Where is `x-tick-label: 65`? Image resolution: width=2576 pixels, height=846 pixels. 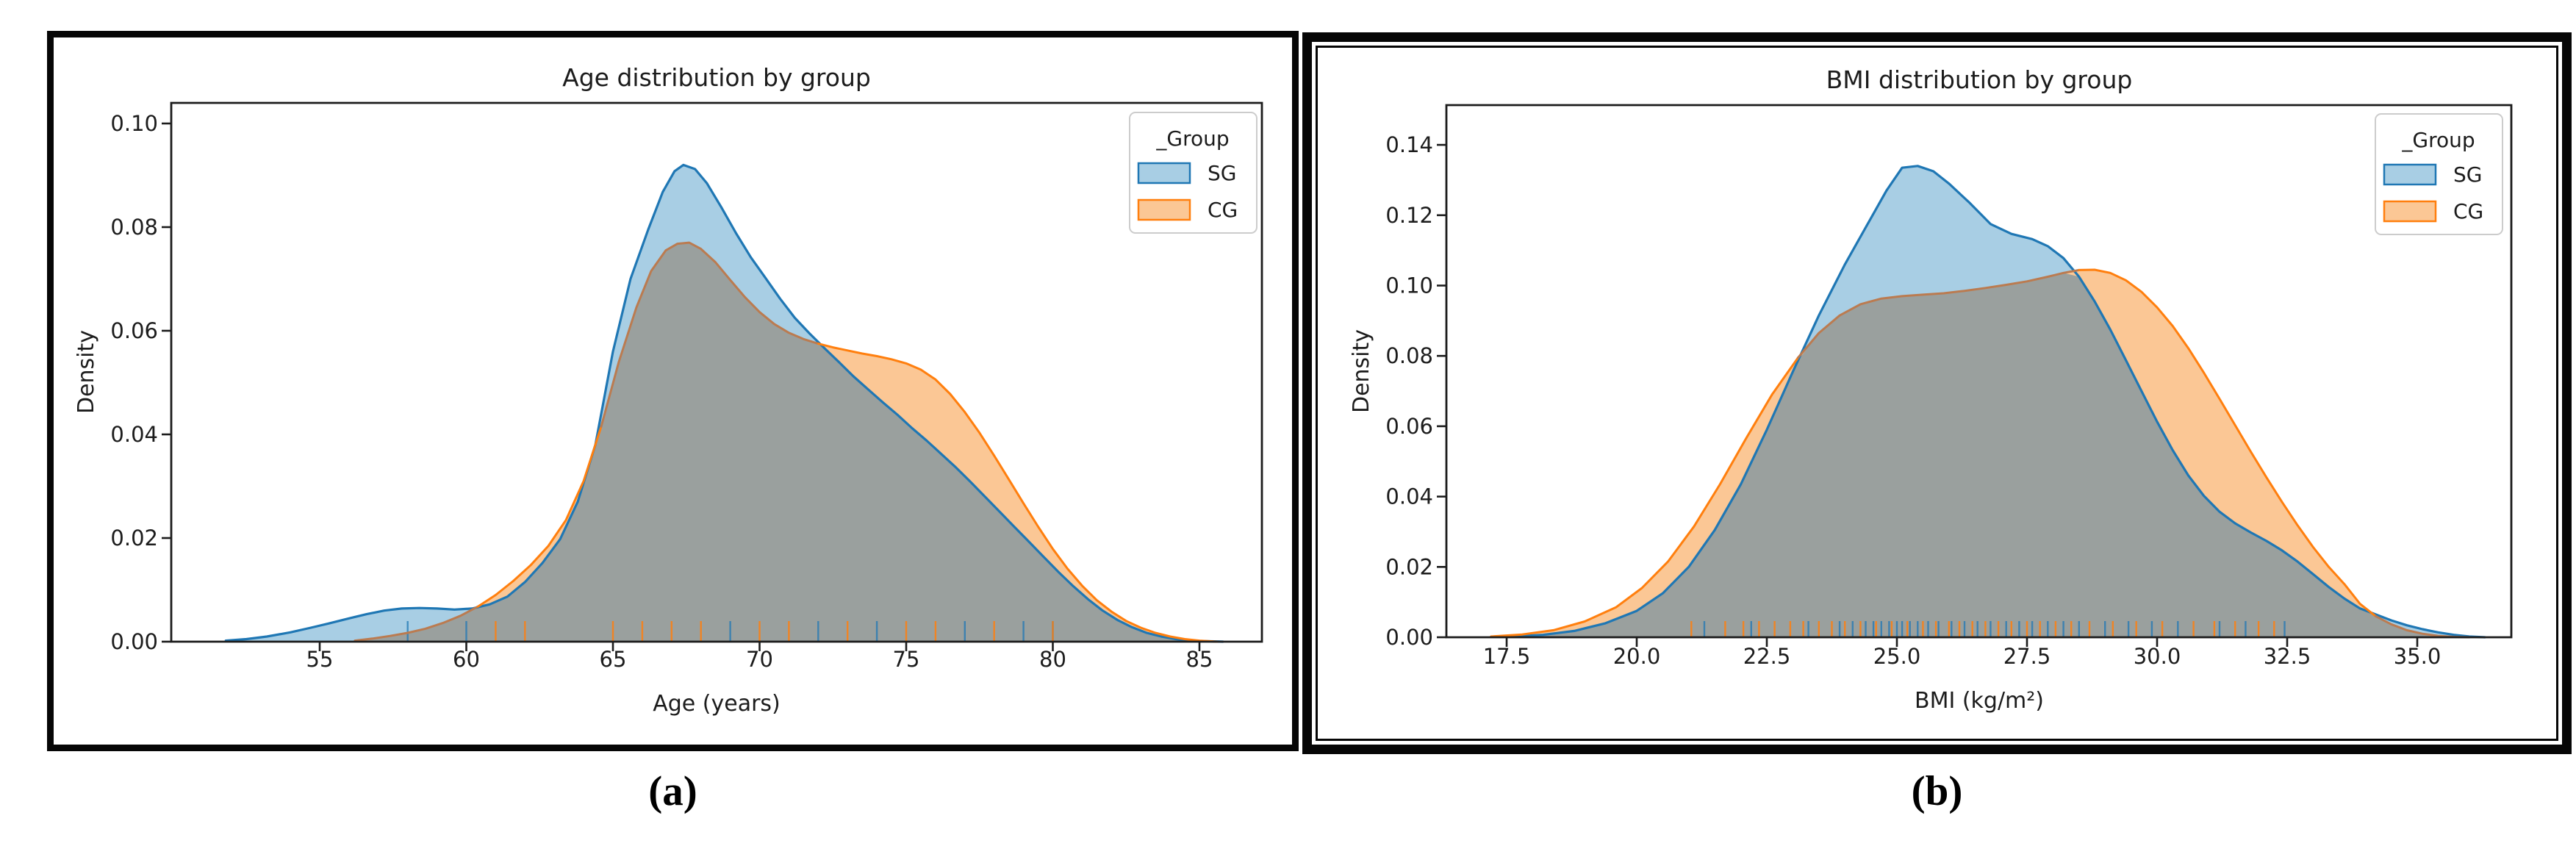 x-tick-label: 65 is located at coordinates (613, 659).